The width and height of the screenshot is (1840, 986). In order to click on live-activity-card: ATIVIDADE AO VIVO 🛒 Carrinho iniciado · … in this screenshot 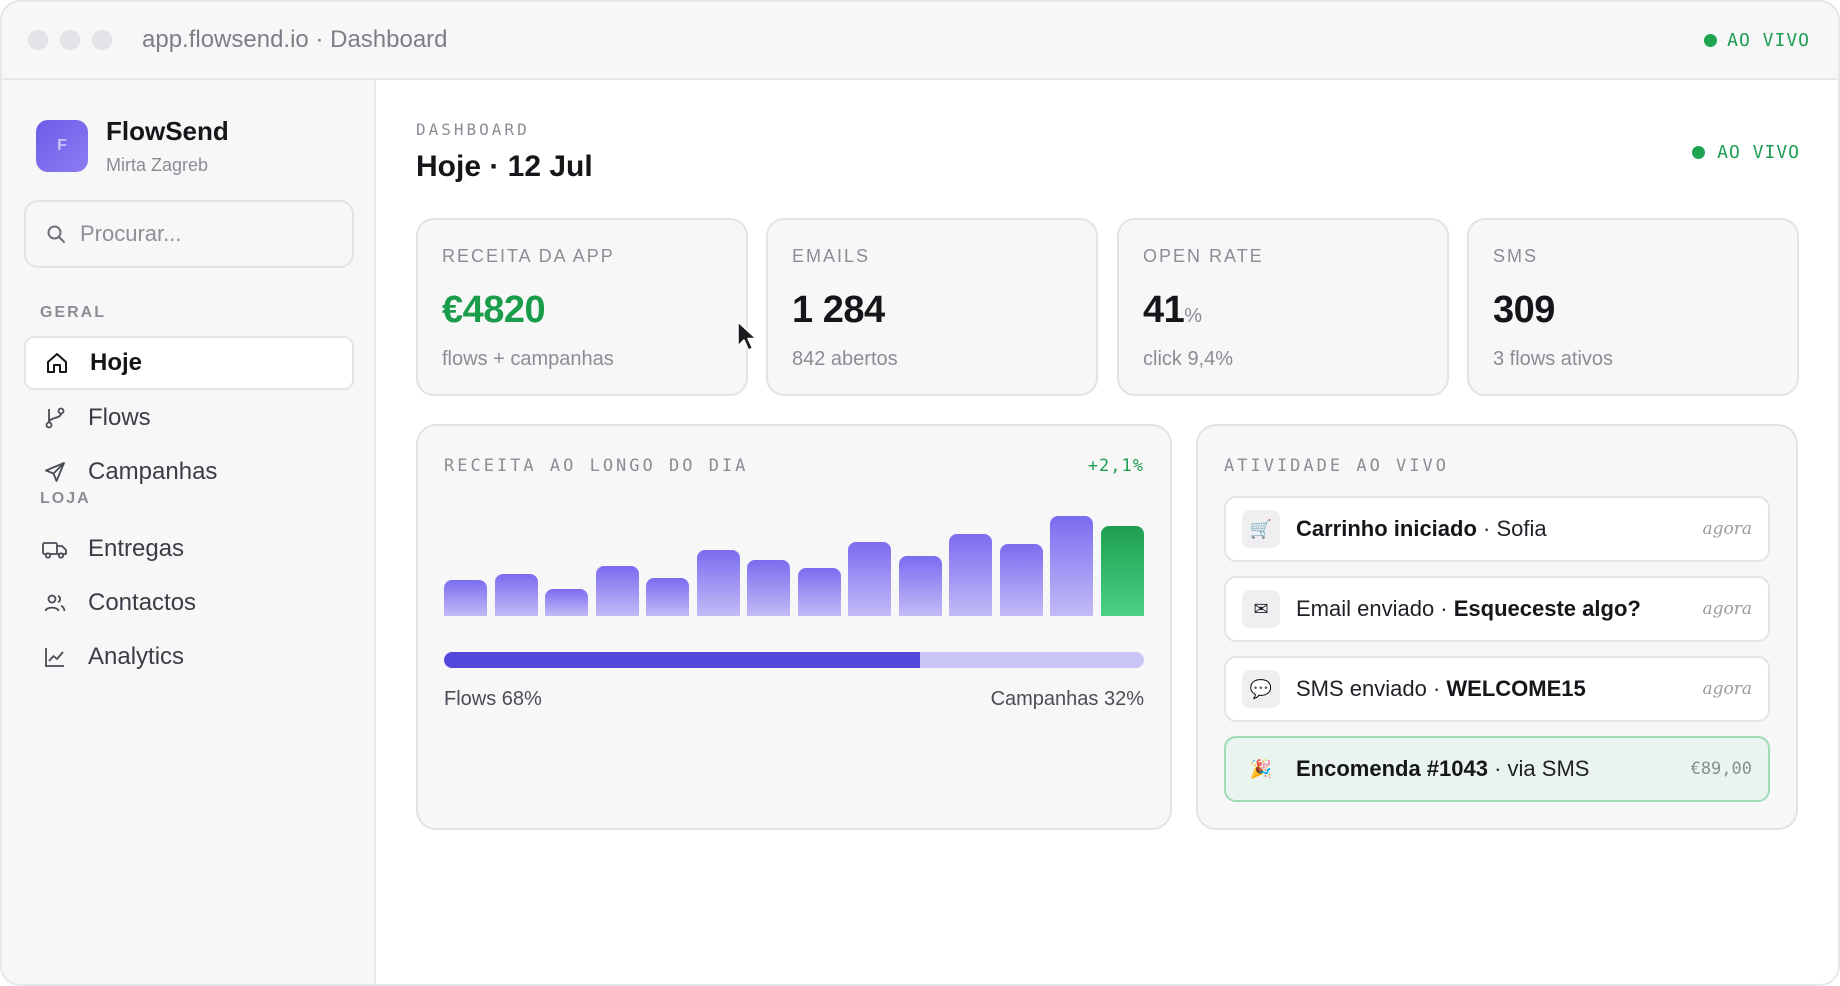, I will do `click(1497, 627)`.